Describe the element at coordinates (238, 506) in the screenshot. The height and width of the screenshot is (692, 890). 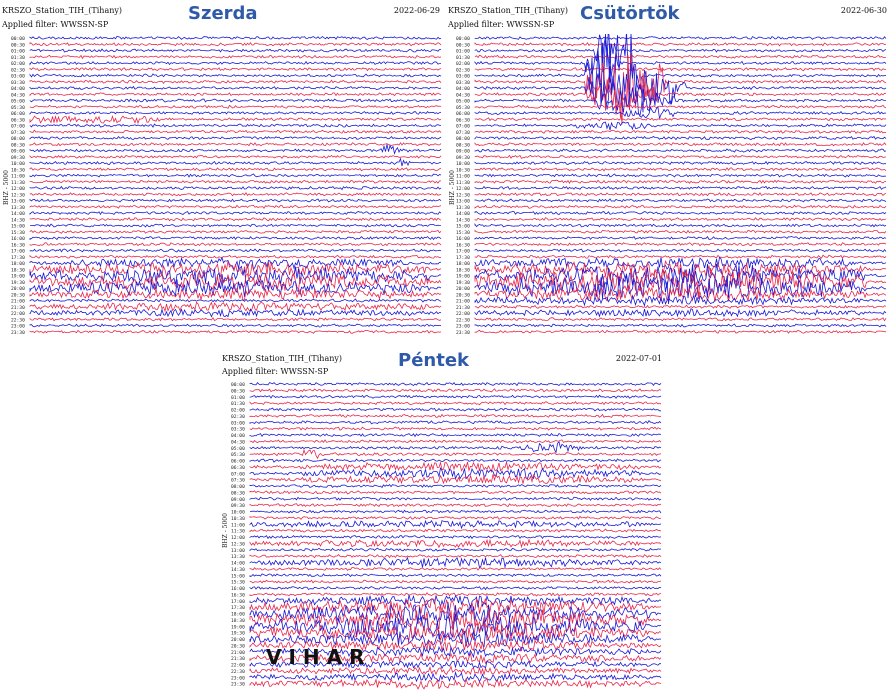
I see `time-tick-label: 09:30` at that location.